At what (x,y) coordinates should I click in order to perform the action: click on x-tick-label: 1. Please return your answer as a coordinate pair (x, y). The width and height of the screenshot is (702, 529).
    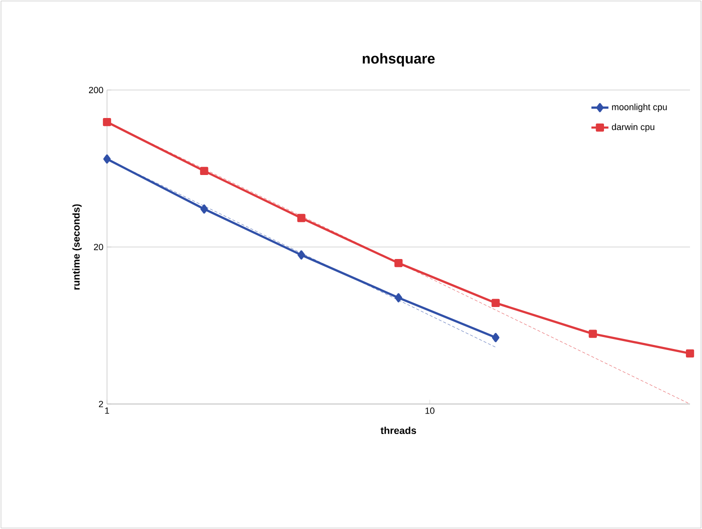
    Looking at the image, I should click on (107, 411).